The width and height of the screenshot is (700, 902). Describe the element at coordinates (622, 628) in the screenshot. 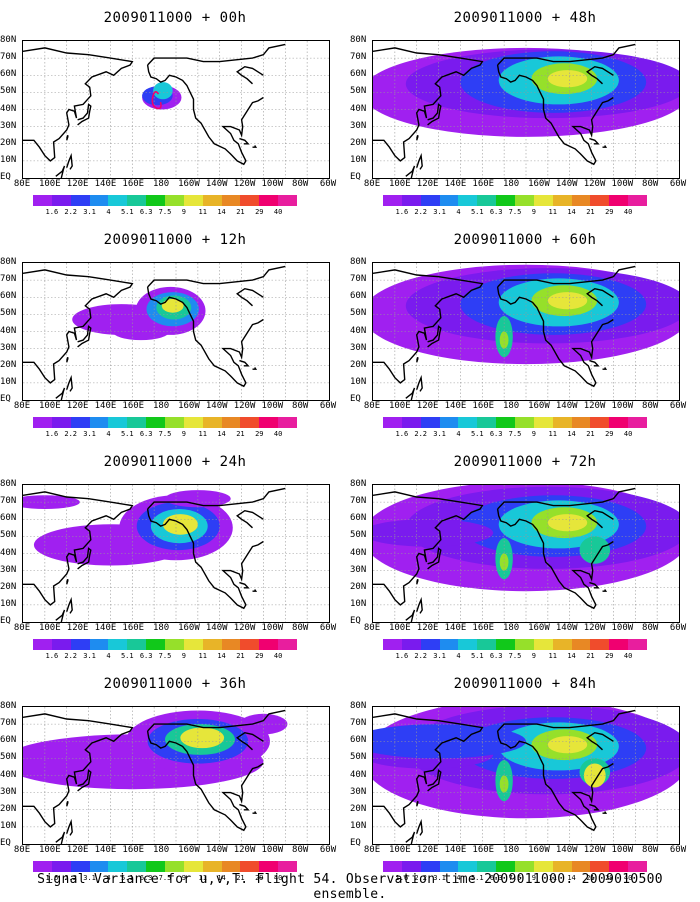

I see `longitude-label: 100W` at that location.